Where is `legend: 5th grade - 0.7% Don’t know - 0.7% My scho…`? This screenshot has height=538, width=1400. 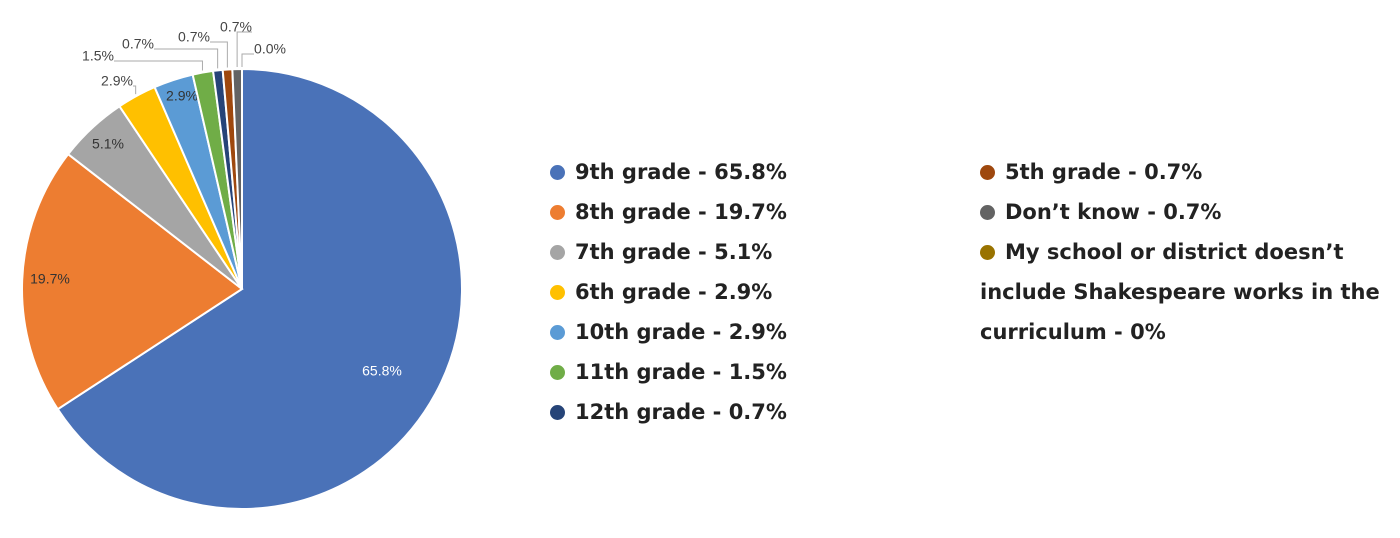 legend: 5th grade - 0.7% Don’t know - 0.7% My scho… is located at coordinates (1180, 252).